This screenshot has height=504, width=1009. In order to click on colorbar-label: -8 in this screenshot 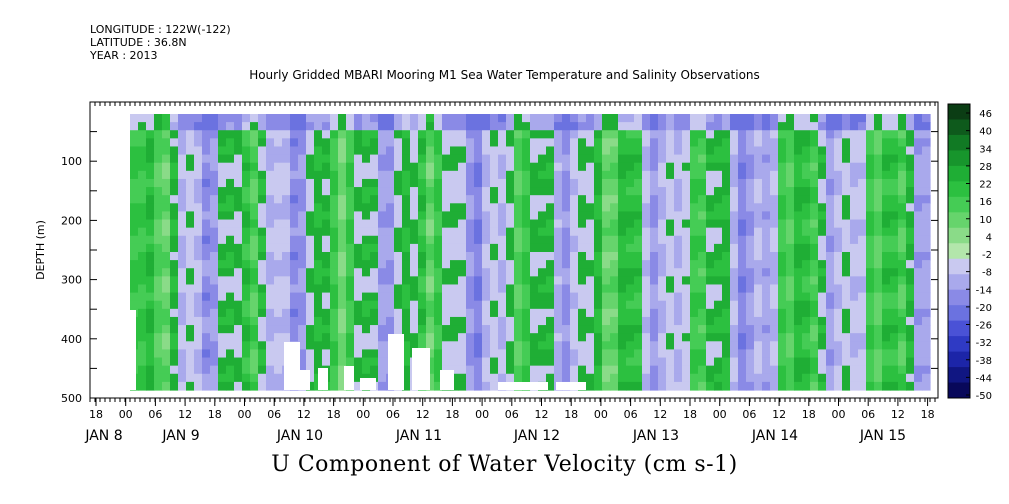, I will do `click(987, 273)`.